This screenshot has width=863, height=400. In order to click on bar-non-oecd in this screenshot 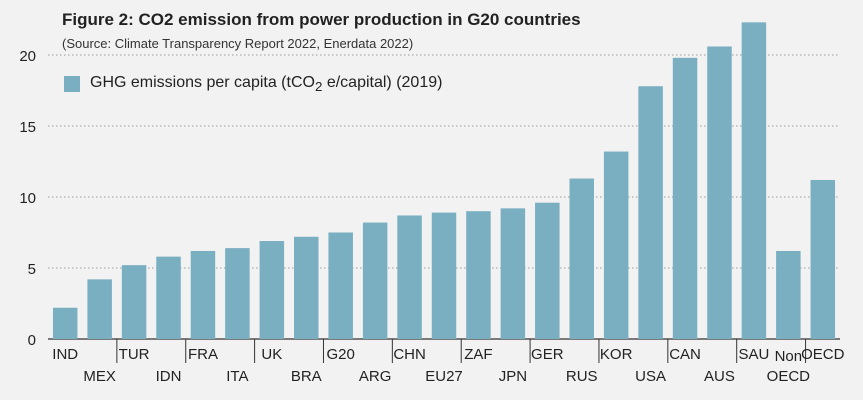, I will do `click(788, 294)`.